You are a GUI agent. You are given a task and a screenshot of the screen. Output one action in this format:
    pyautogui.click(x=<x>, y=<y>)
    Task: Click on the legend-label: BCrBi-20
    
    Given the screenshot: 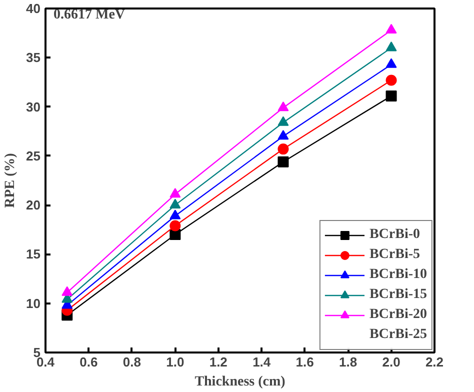 What is the action you would take?
    pyautogui.click(x=398, y=315)
    